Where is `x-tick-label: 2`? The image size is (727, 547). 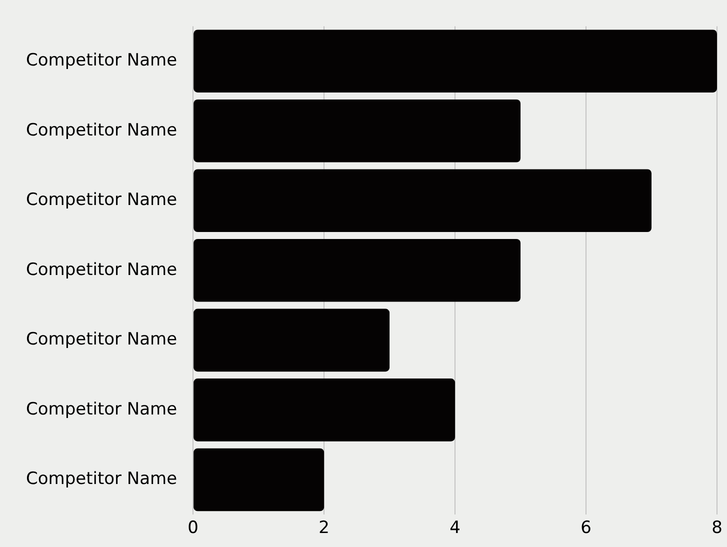
x-tick-label: 2 is located at coordinates (324, 528).